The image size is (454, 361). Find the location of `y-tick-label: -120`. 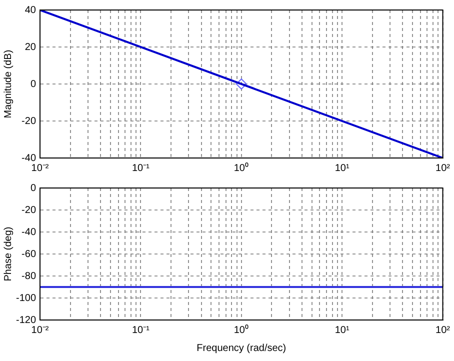

y-tick-label: -120 is located at coordinates (26, 320).